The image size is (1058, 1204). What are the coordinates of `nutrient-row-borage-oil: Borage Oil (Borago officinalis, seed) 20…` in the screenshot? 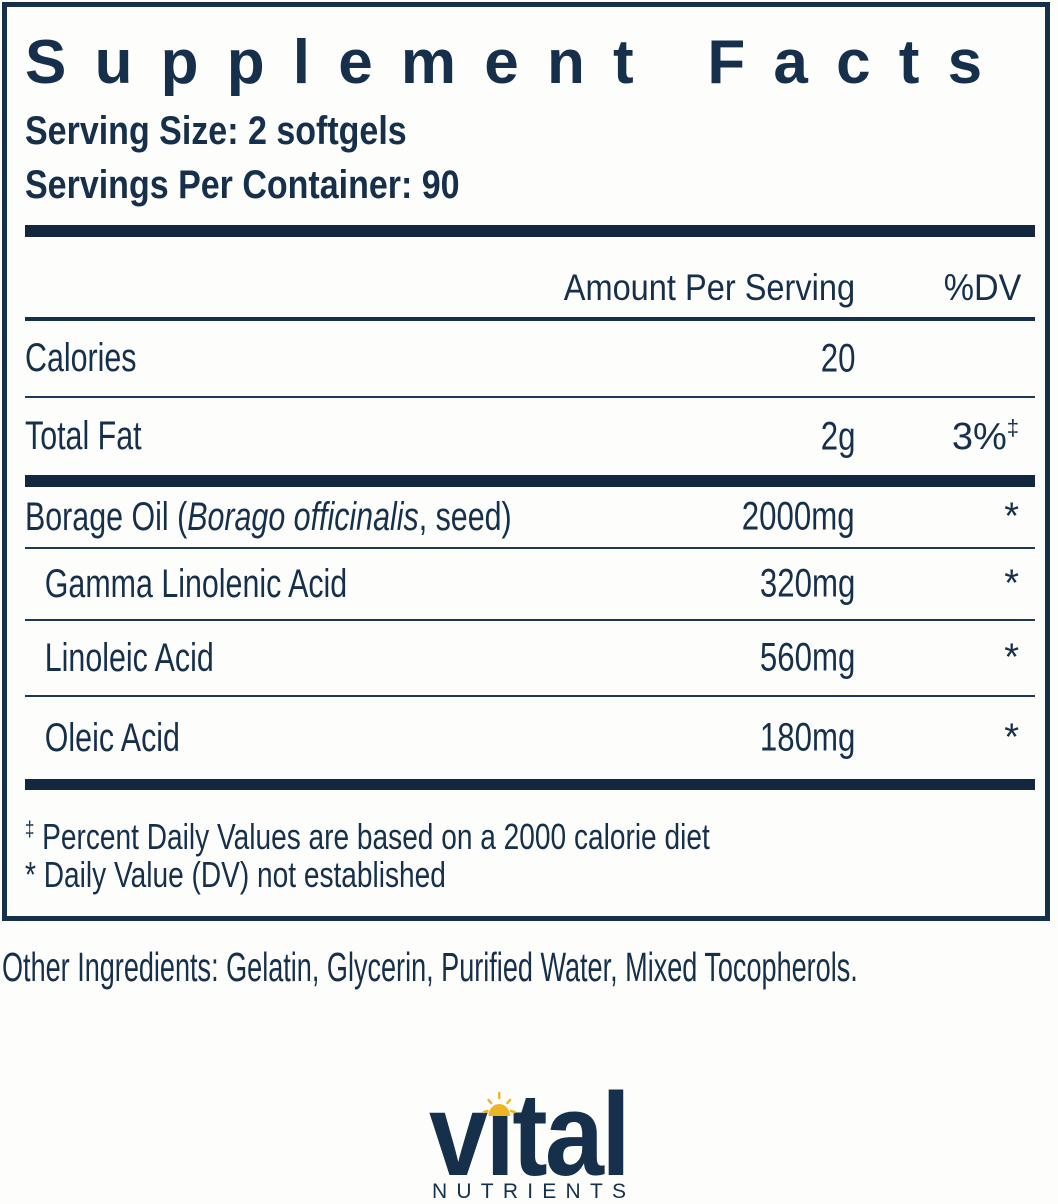 It's located at (530, 518).